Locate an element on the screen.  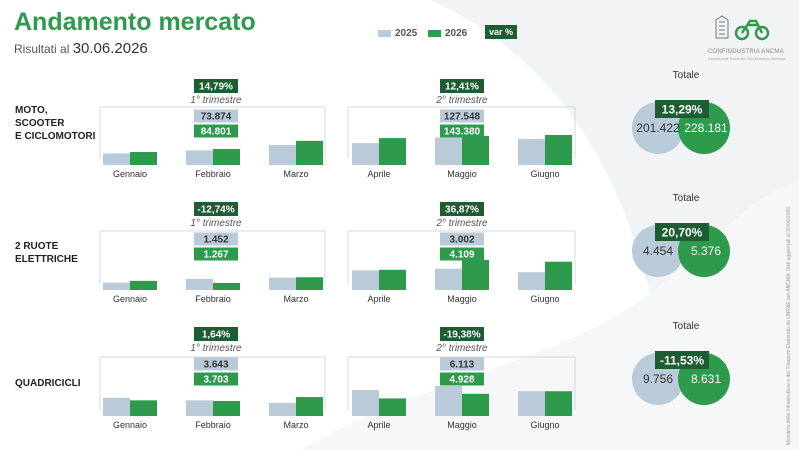
segment-label-line: QUADRICICLI is located at coordinates (48, 383).